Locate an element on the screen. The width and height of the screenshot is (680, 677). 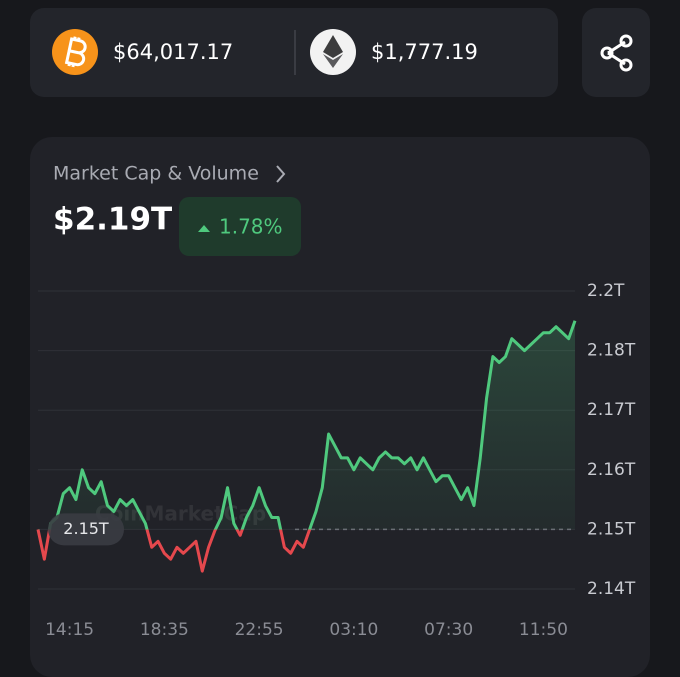
x-tick-label: 14:15 is located at coordinates (69, 630).